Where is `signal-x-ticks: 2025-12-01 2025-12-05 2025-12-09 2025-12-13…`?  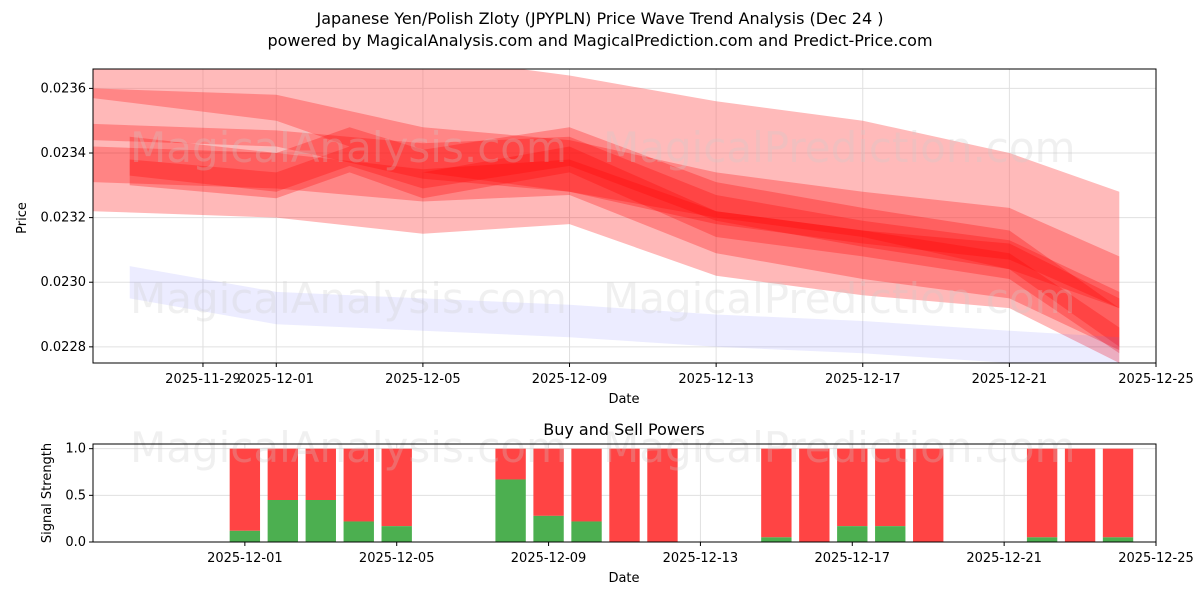
signal-x-ticks: 2025-12-01 2025-12-05 2025-12-09 2025-12-13… is located at coordinates (700, 554).